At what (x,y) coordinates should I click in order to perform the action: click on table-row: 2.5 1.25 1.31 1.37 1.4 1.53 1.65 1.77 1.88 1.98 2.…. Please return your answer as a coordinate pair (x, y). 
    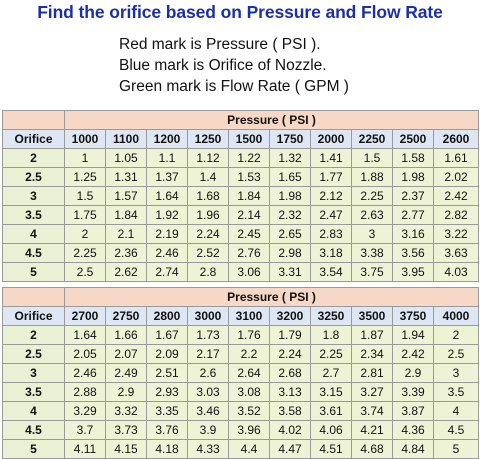
    Looking at the image, I should click on (241, 177).